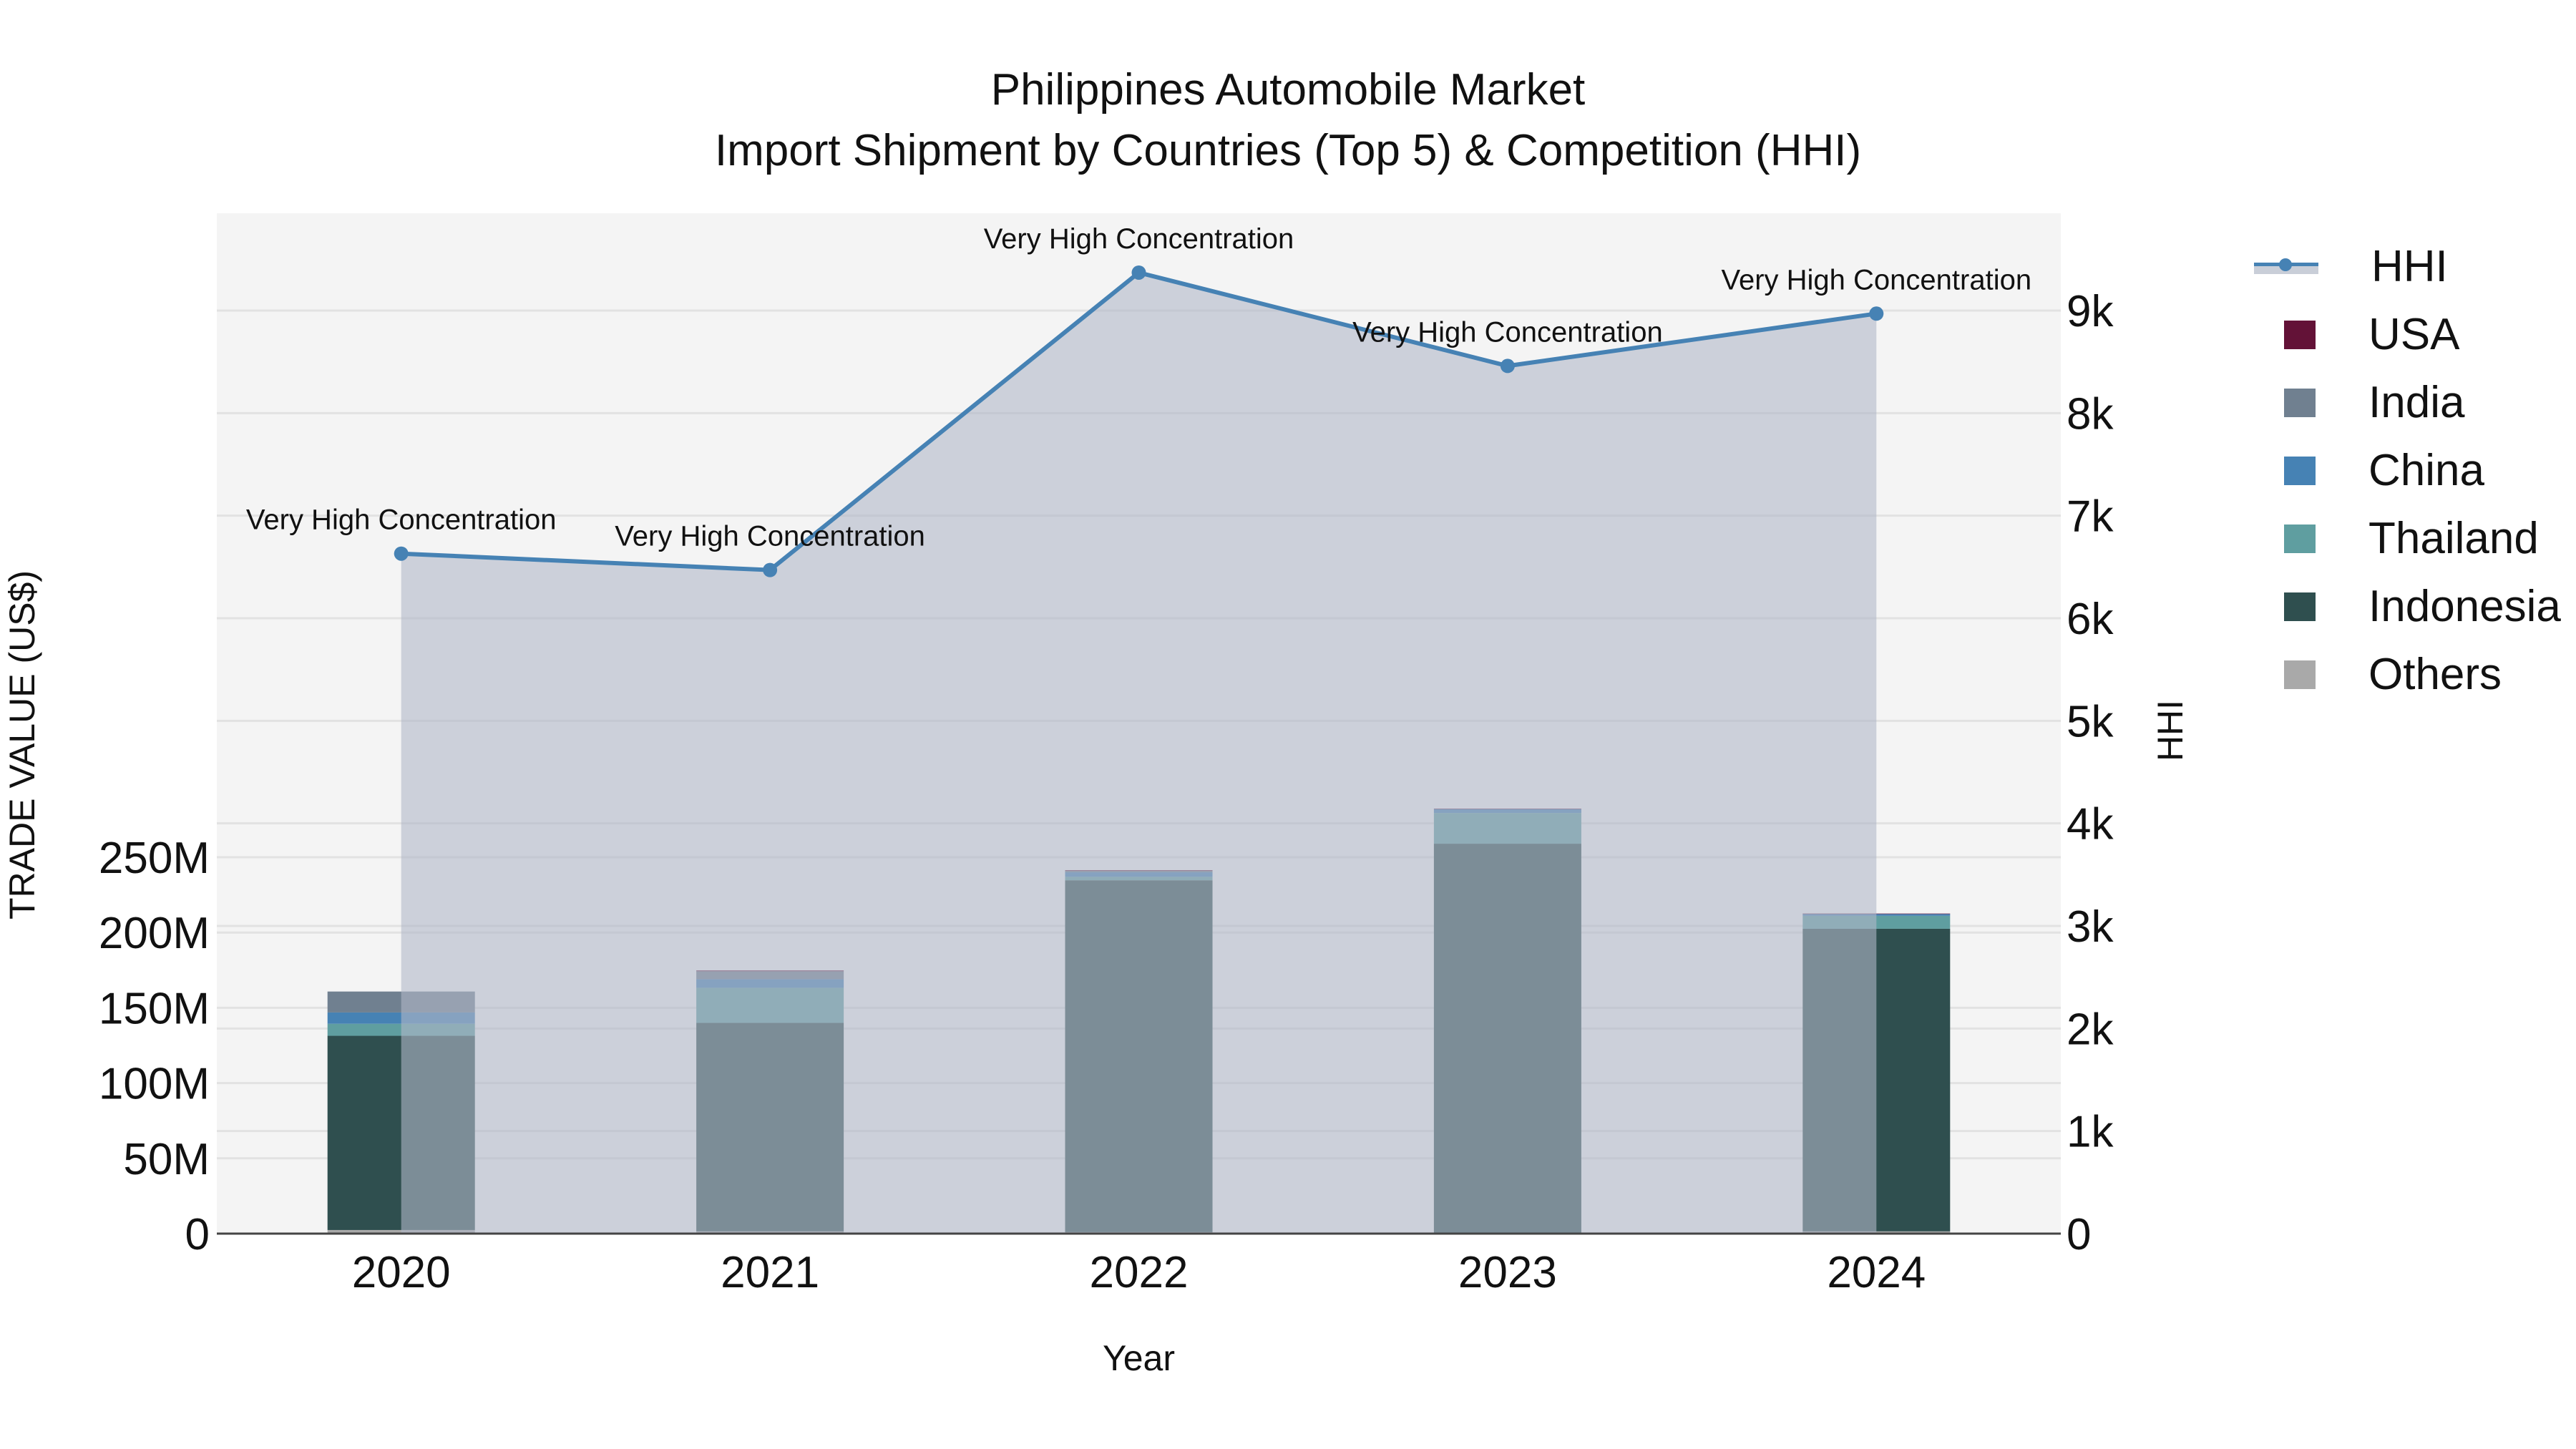  Describe the element at coordinates (154, 1008) in the screenshot. I see `y-left-tick-label: 150M` at that location.